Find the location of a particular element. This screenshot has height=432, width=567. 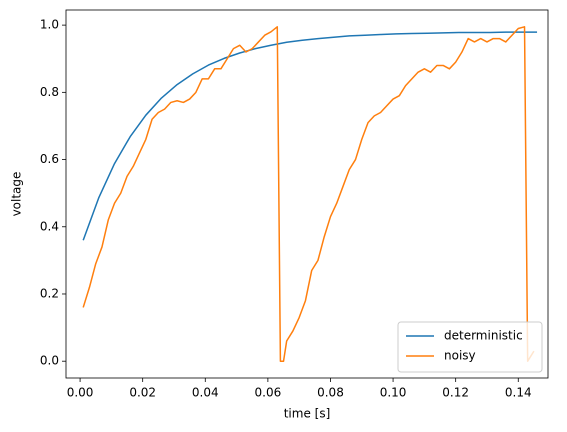

x-axis-label: time [s] is located at coordinates (307, 414).